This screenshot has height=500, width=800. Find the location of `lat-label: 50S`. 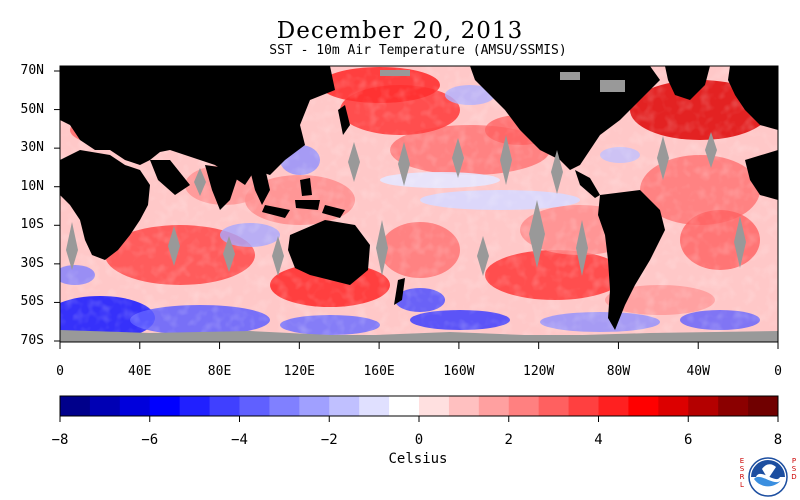

lat-label: 50S is located at coordinates (32, 302).